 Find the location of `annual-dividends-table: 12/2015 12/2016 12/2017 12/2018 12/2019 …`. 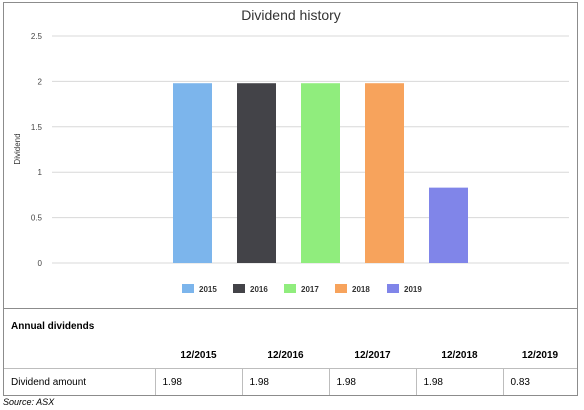

annual-dividends-table: 12/2015 12/2016 12/2017 12/2018 12/2019 … is located at coordinates (290, 368).